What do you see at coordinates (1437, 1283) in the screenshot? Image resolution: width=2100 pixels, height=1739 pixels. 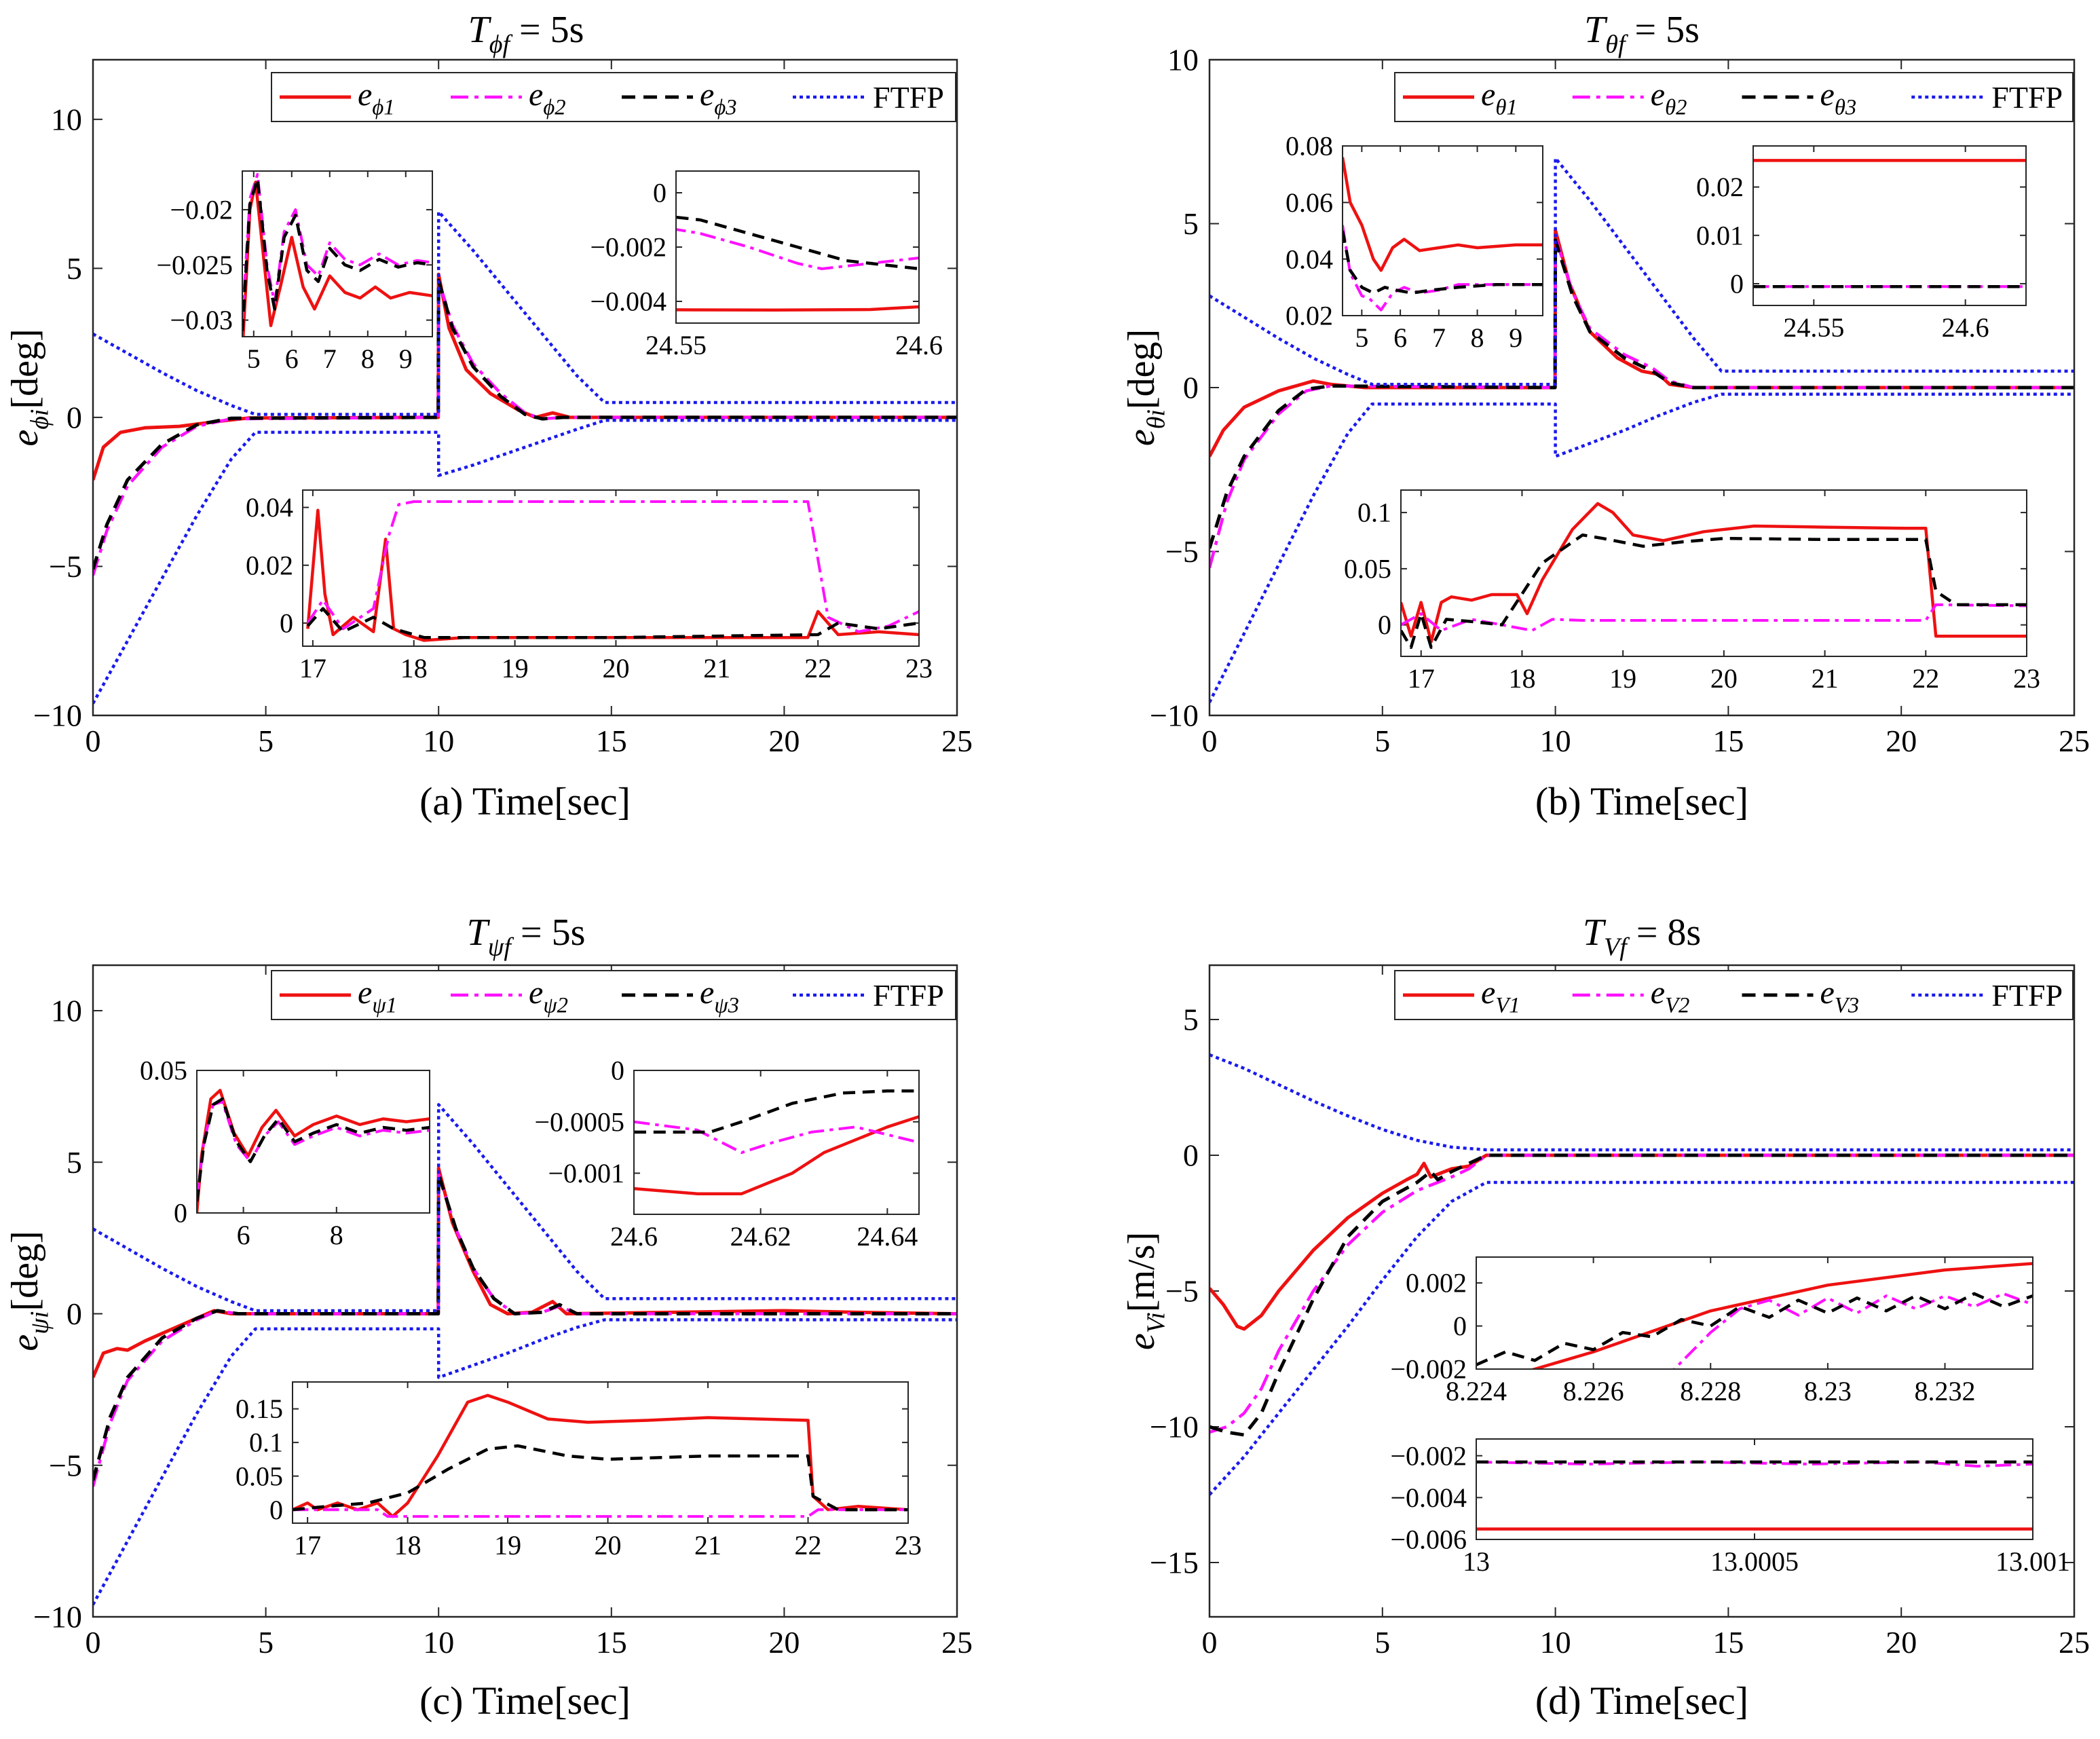 I see `inset-d-1-ytick-label: 0.002` at bounding box center [1437, 1283].